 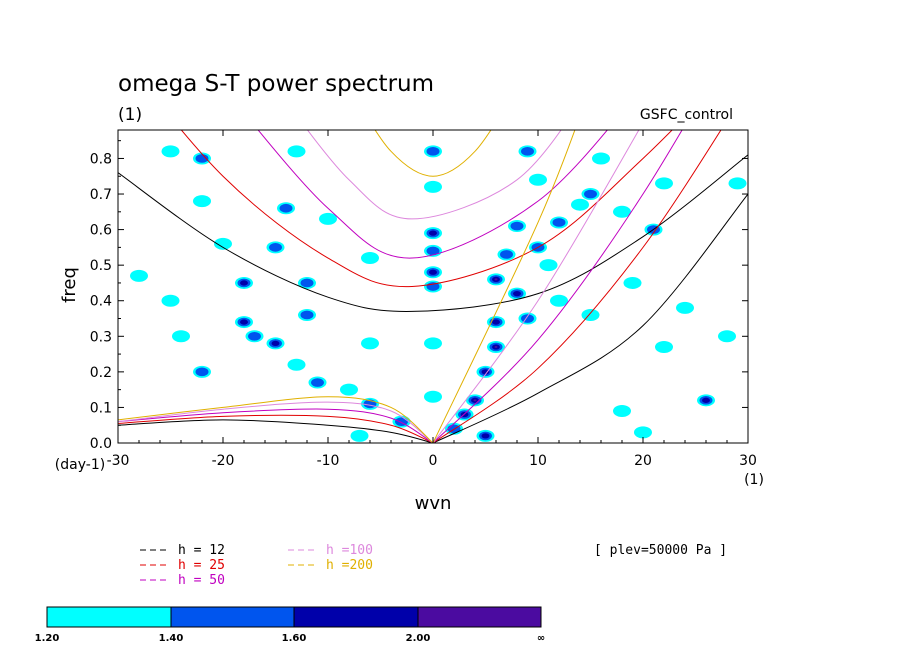 What do you see at coordinates (101, 266) in the screenshot?
I see `y-tick-label: 0.5` at bounding box center [101, 266].